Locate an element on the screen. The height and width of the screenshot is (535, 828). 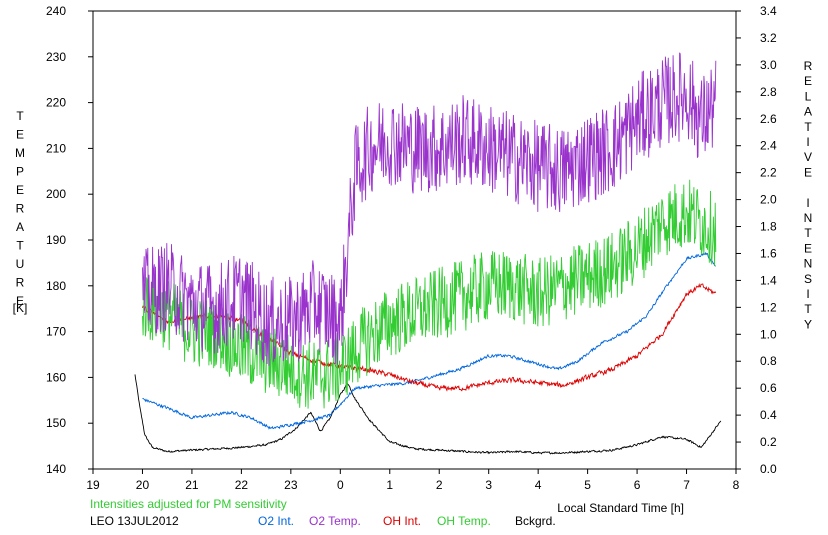
y-right-tick-label: 0.6 is located at coordinates (768, 388).